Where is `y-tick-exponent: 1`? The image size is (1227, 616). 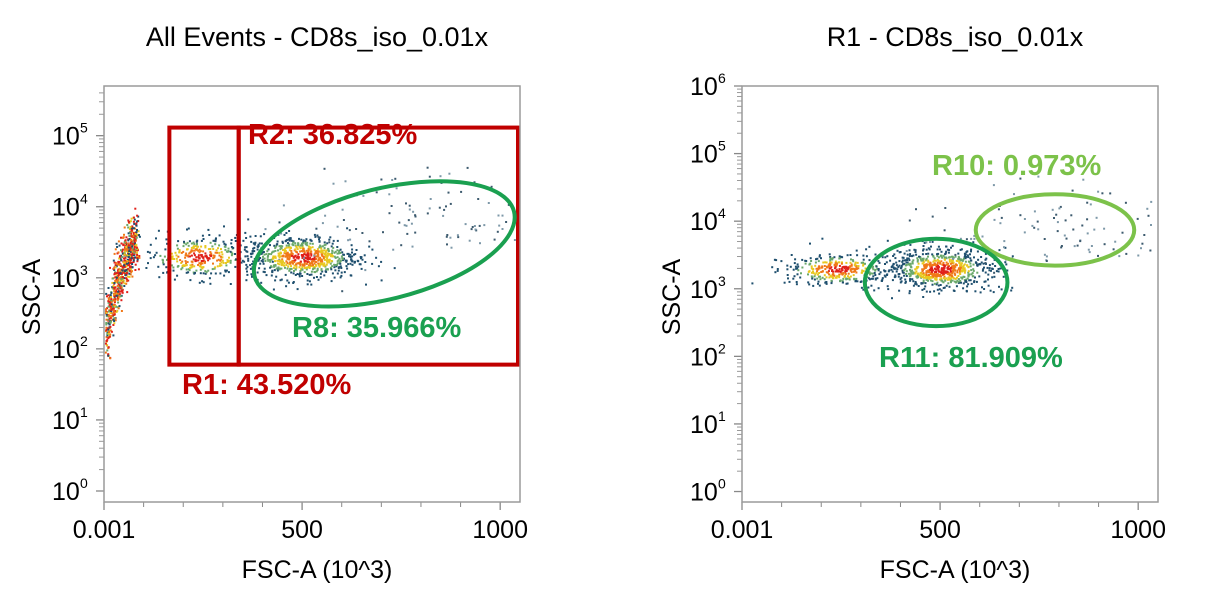 y-tick-exponent: 1 is located at coordinates (722, 416).